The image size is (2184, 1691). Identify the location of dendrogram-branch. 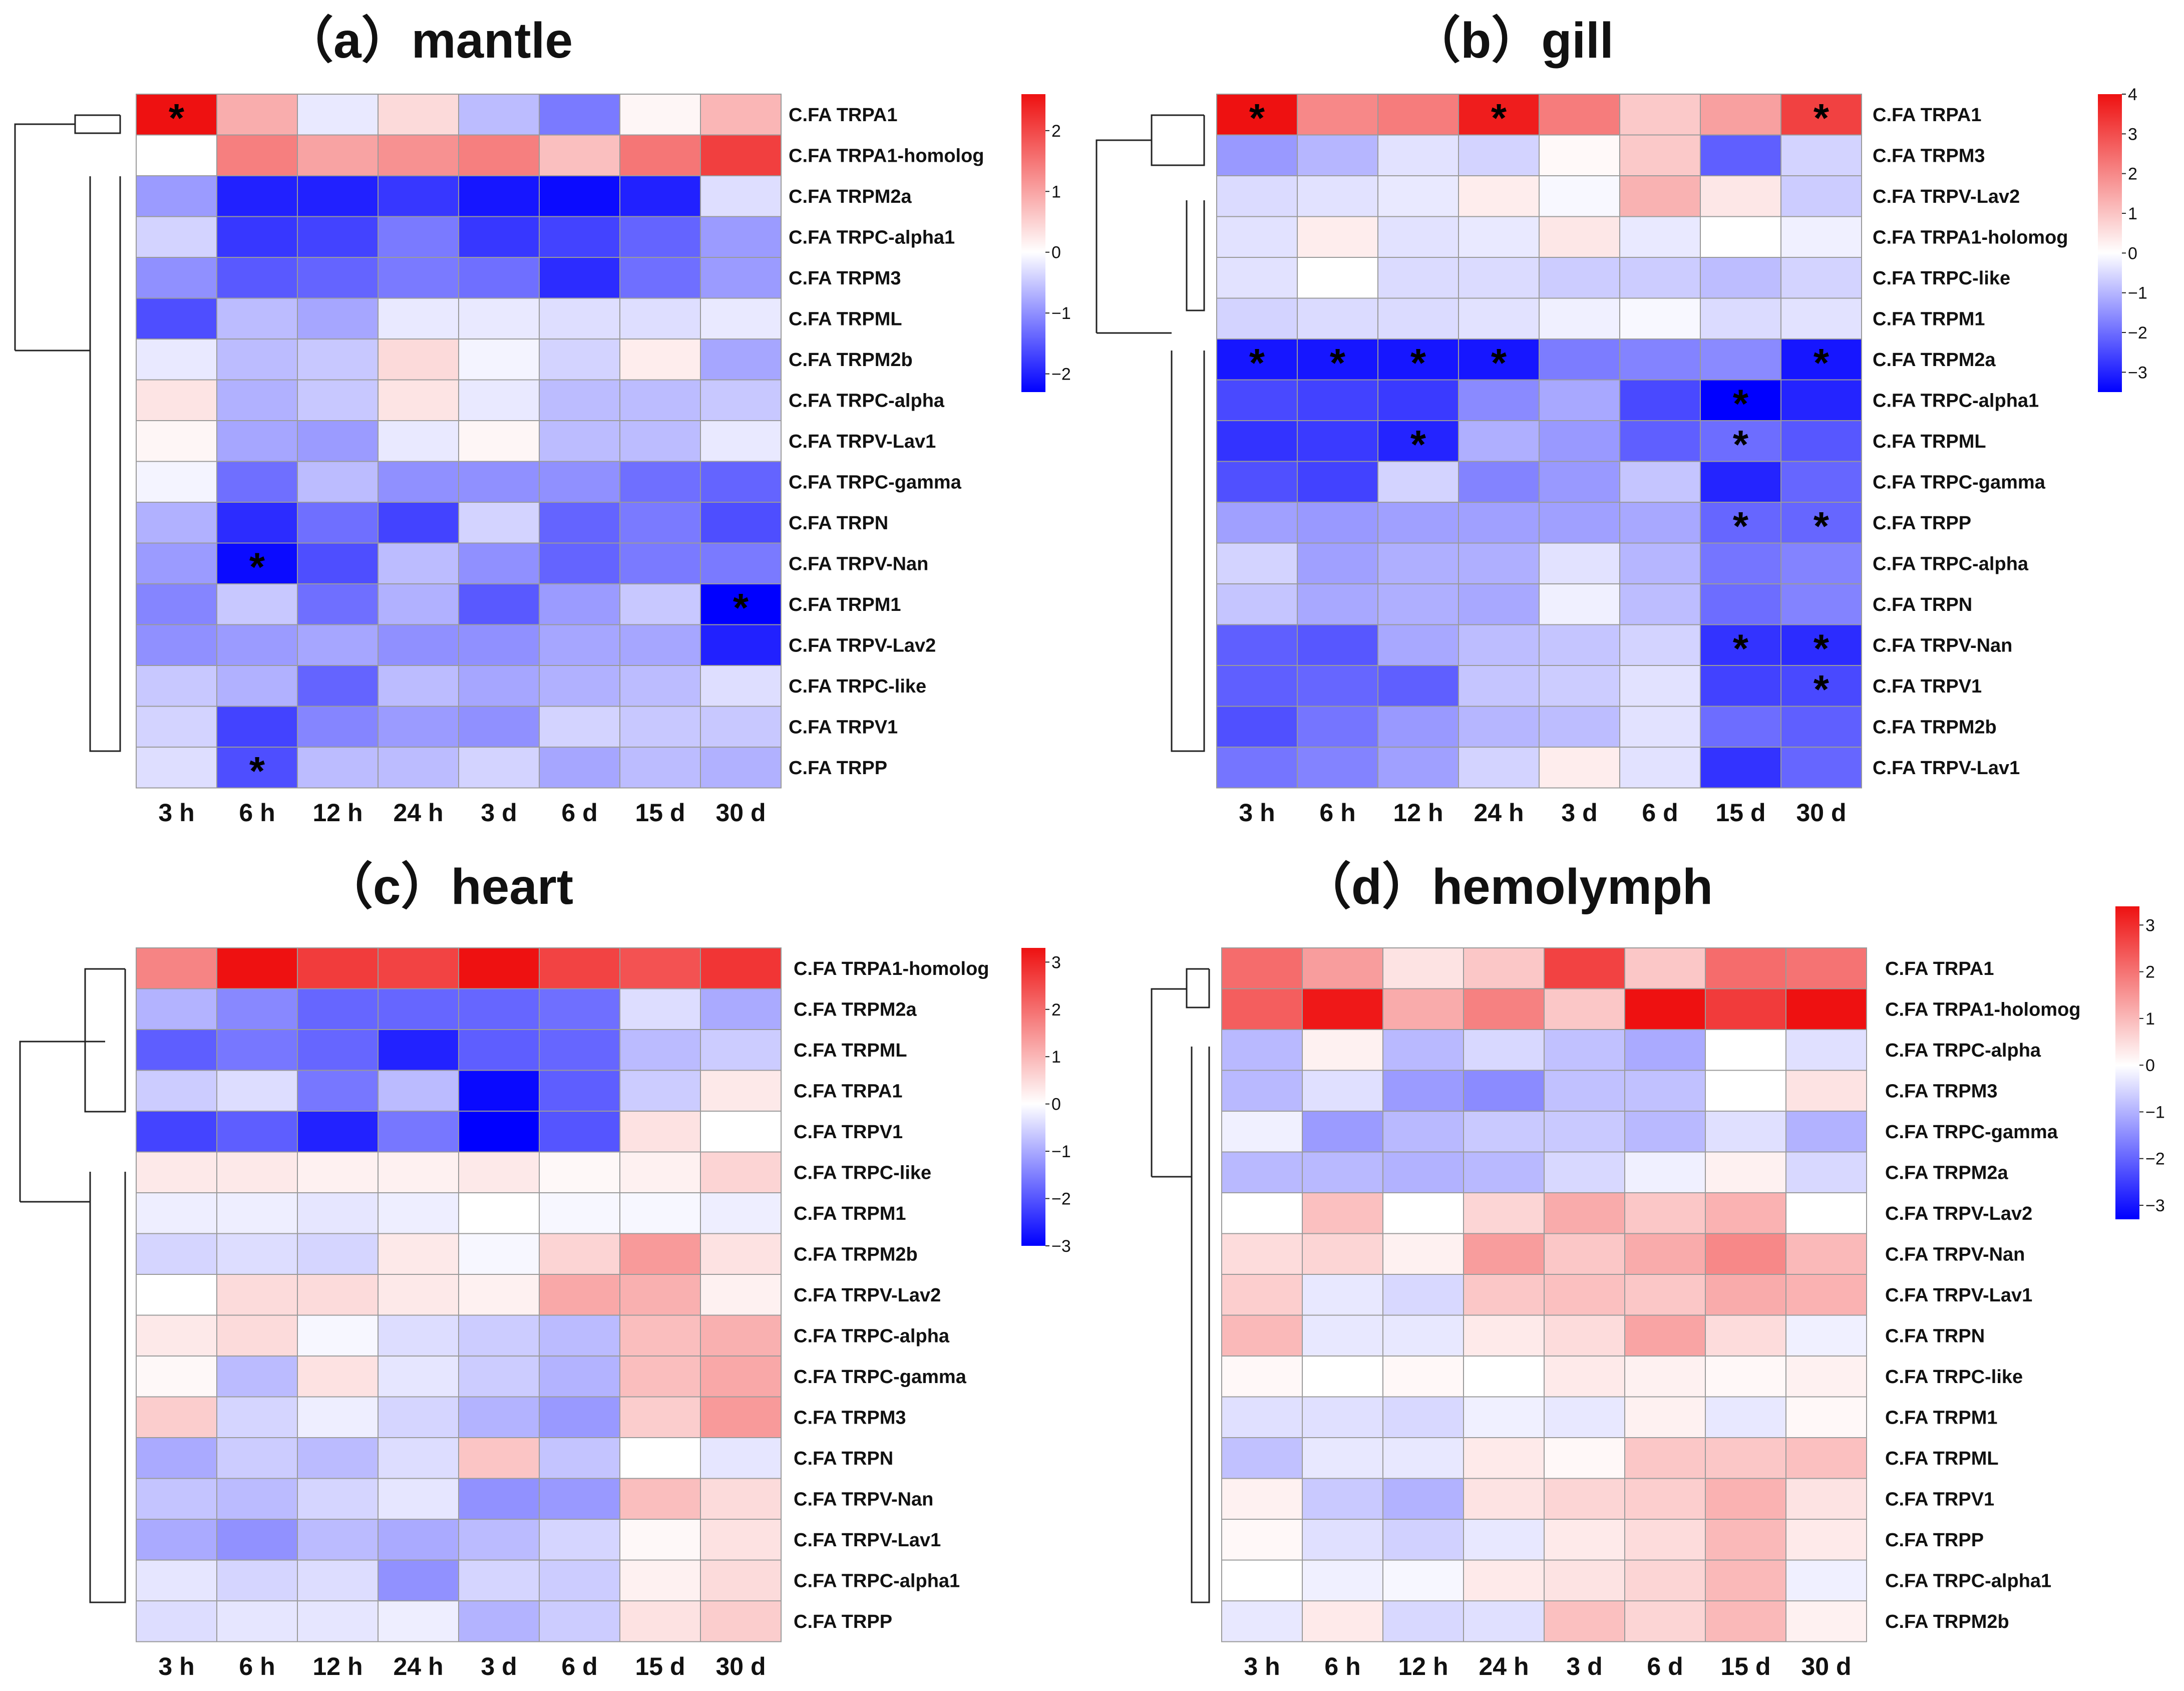
(62, 1121).